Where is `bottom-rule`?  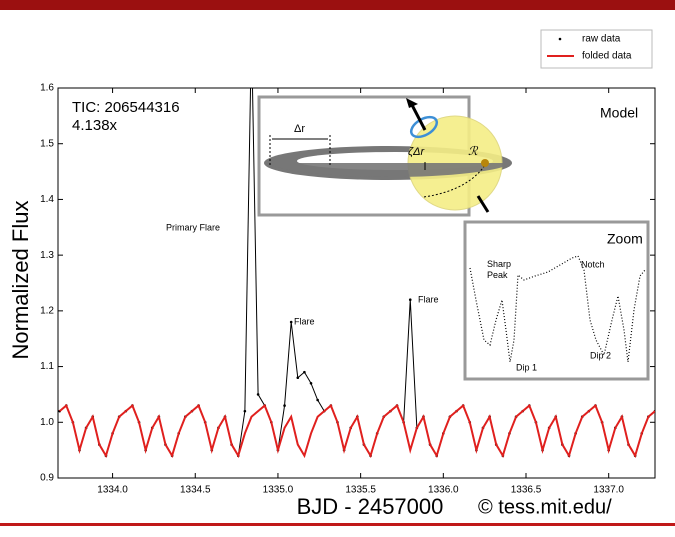
bottom-rule is located at coordinates (337, 524).